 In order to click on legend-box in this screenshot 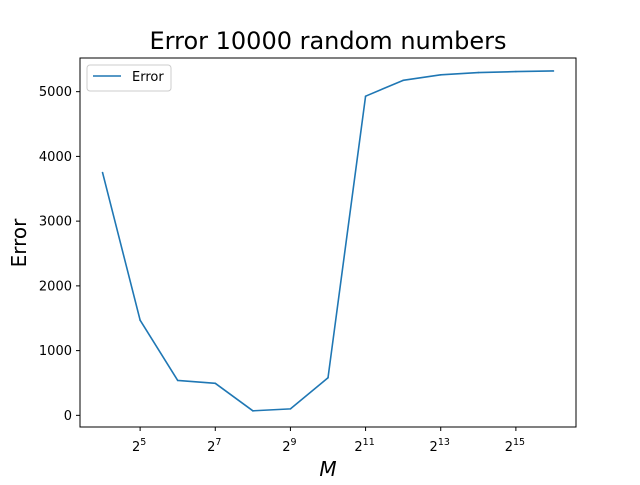, I will do `click(129, 78)`.